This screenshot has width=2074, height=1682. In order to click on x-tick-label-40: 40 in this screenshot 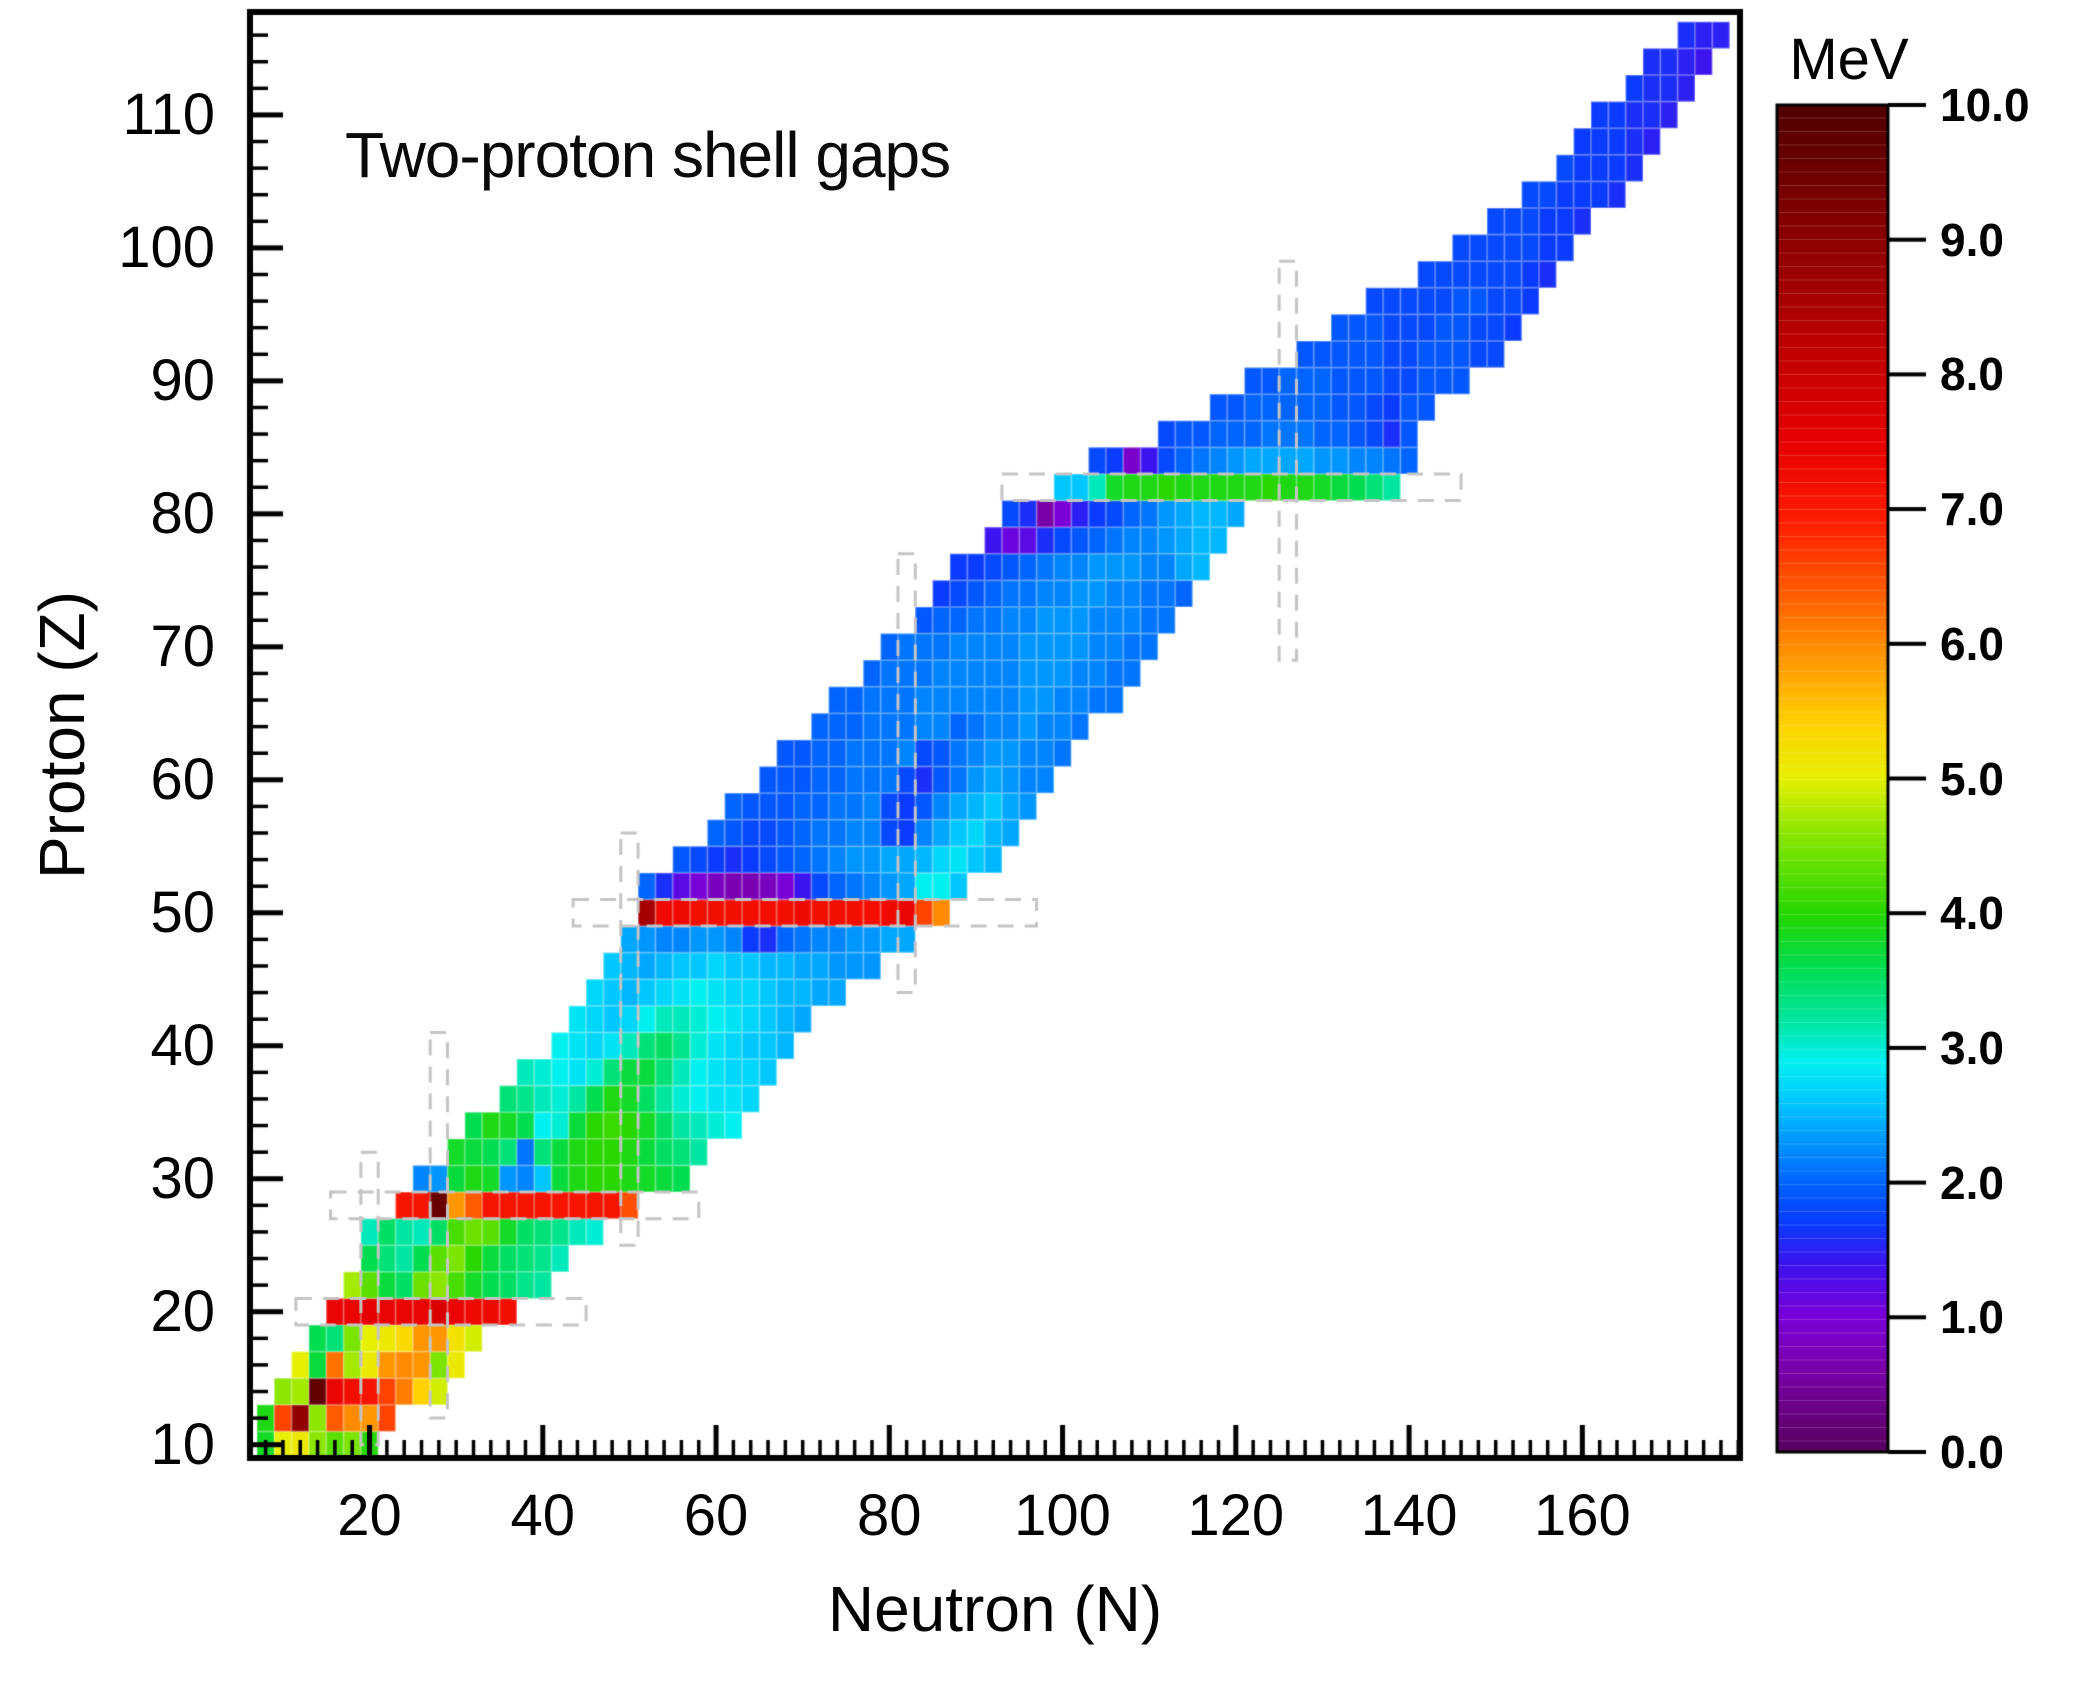, I will do `click(543, 1515)`.